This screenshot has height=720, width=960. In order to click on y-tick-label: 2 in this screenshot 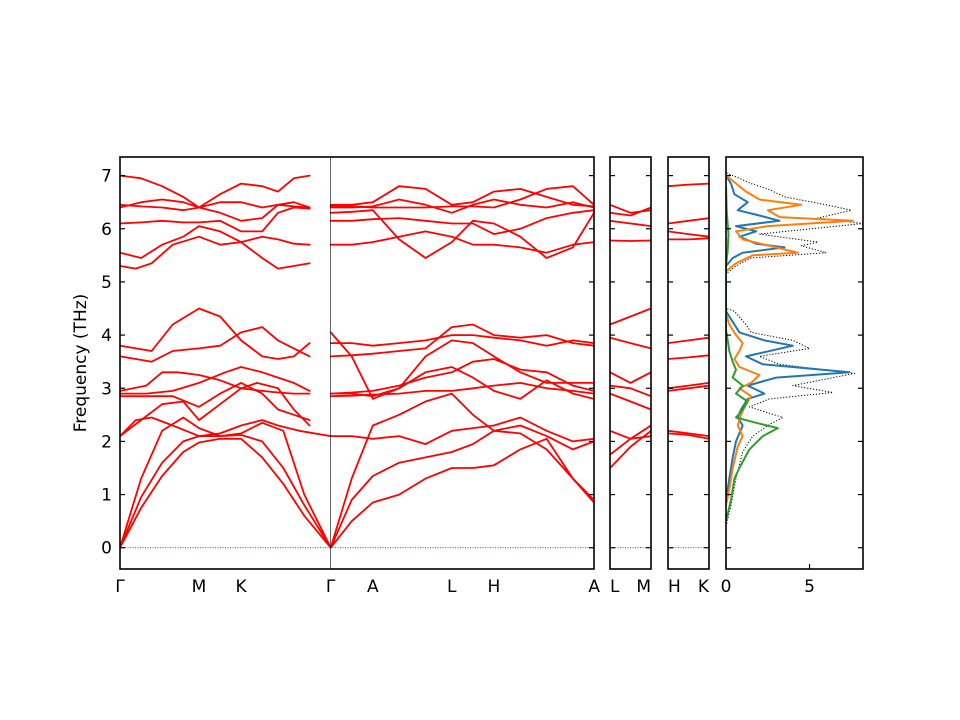, I will do `click(106, 442)`.